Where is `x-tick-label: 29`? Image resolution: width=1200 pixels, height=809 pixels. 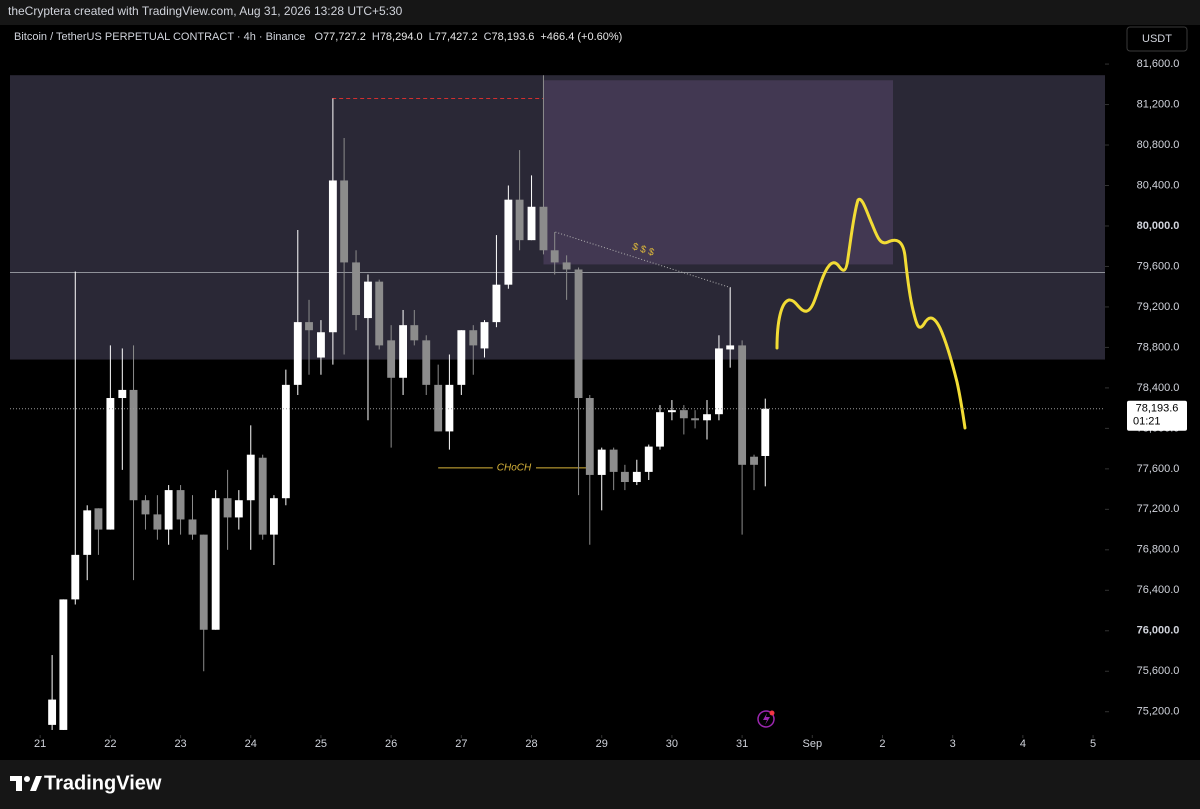 x-tick-label: 29 is located at coordinates (602, 744).